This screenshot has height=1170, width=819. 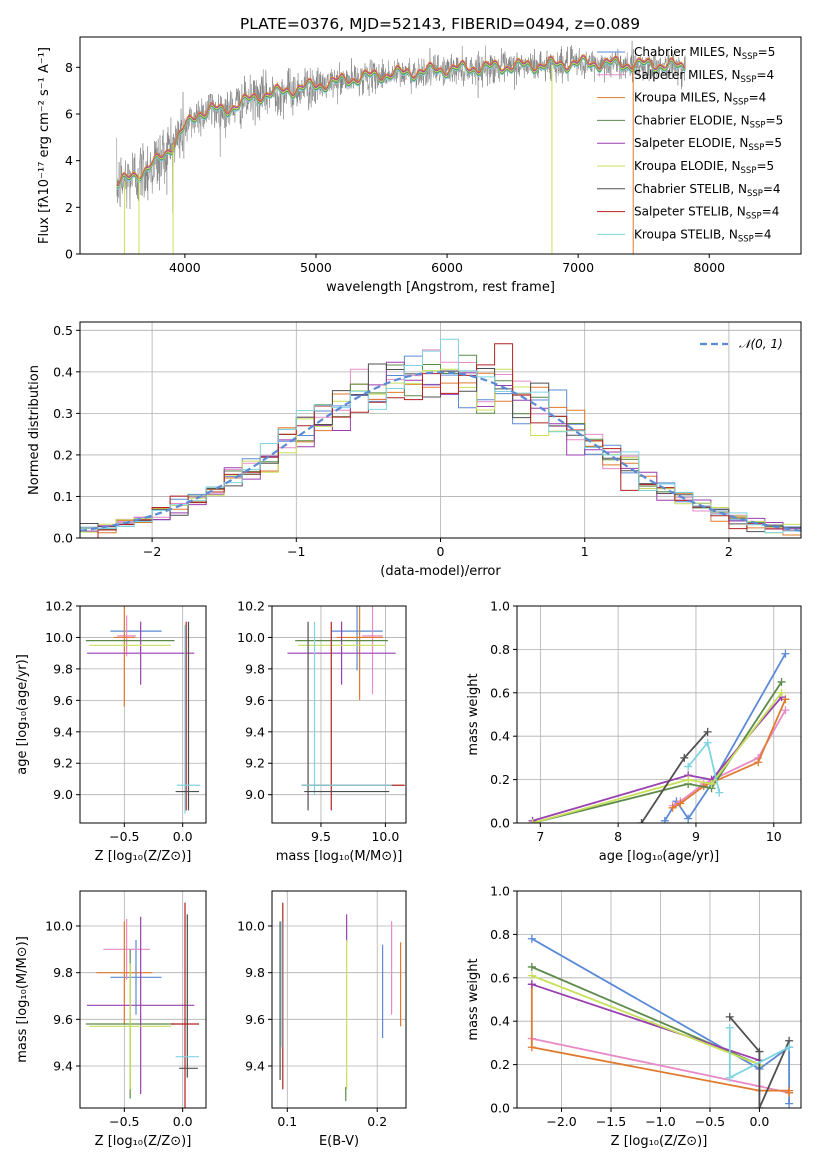 I want to click on y-tick-label: 9.6, so click(x=63, y=1019).